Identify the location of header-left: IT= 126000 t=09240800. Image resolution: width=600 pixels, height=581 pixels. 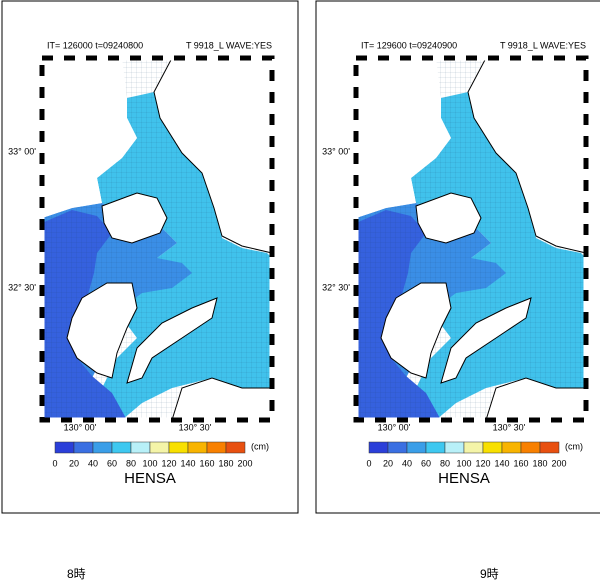
(95, 45).